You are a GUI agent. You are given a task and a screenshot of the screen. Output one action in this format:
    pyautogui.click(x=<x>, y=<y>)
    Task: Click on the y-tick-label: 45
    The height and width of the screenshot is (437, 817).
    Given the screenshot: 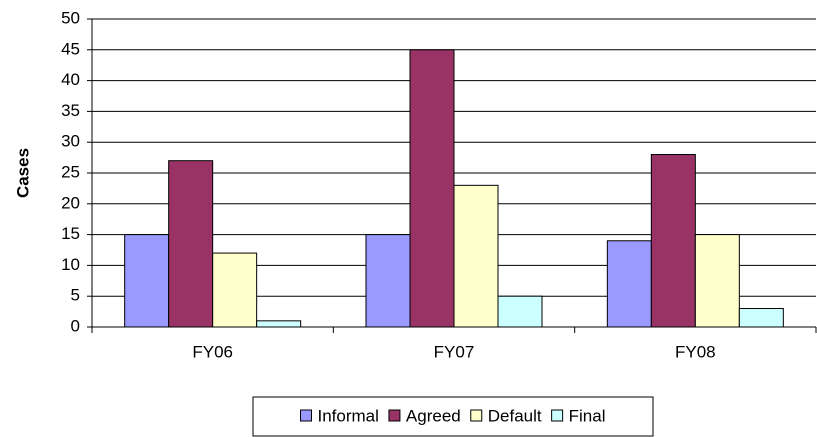 What is the action you would take?
    pyautogui.click(x=70, y=48)
    